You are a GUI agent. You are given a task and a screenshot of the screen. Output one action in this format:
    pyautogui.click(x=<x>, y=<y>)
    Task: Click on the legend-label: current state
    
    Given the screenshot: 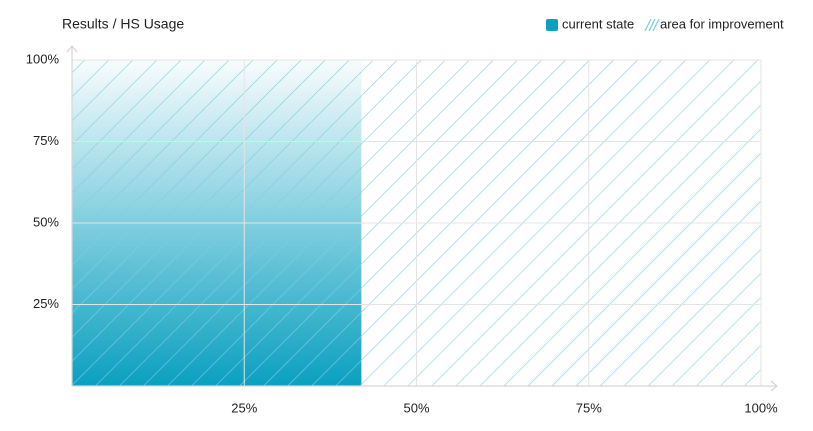 What is the action you would take?
    pyautogui.click(x=598, y=23)
    